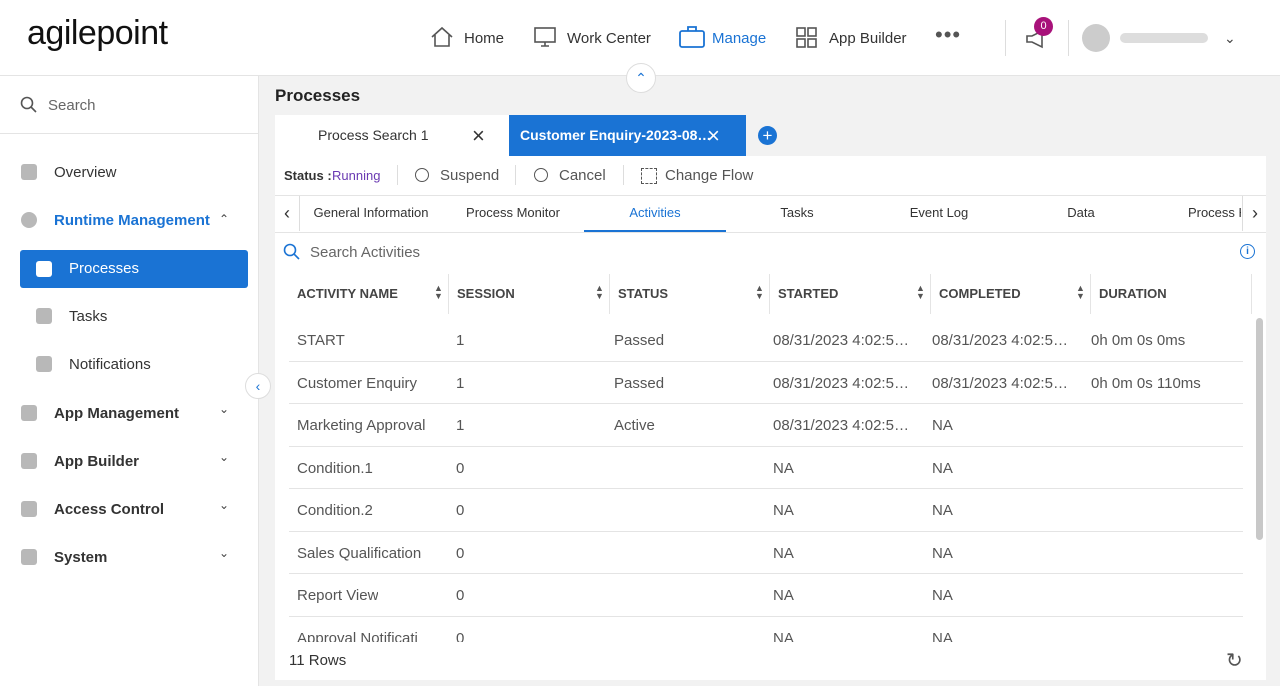 This screenshot has width=1280, height=686. I want to click on user-menu: ⌄, so click(1230, 38).